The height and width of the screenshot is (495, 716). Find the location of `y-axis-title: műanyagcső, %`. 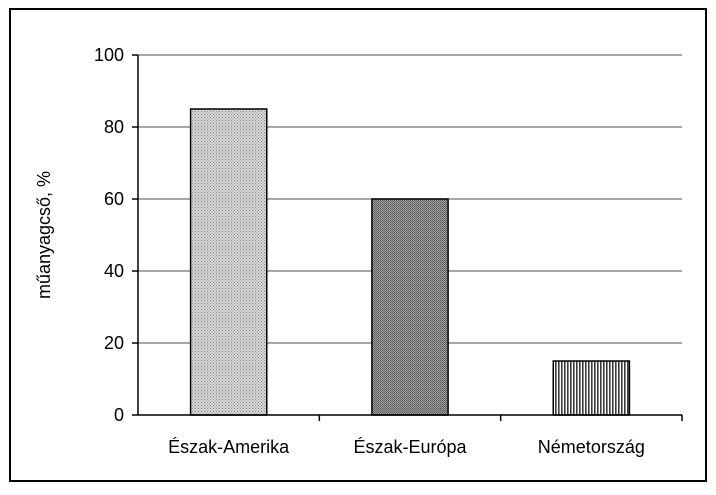

y-axis-title: műanyagcső, % is located at coordinates (44, 235).